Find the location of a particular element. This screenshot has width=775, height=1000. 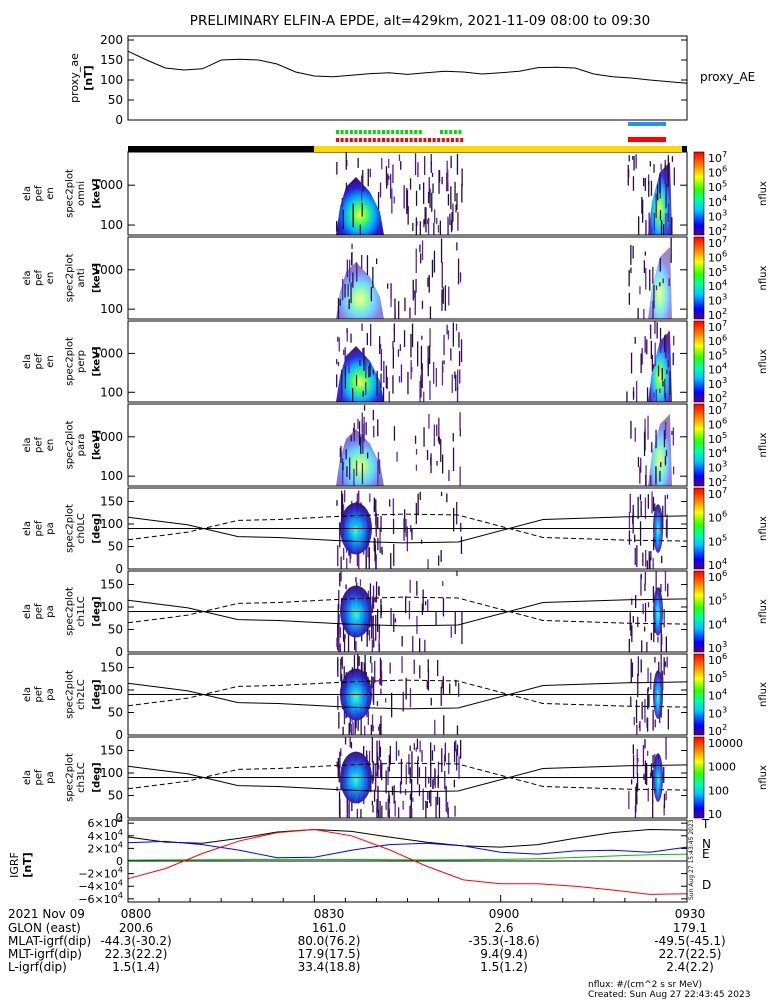

panel-spec2plot-en-para: 1000 100 ela pef en spec2plot para [keV] is located at coordinates (355, 445).